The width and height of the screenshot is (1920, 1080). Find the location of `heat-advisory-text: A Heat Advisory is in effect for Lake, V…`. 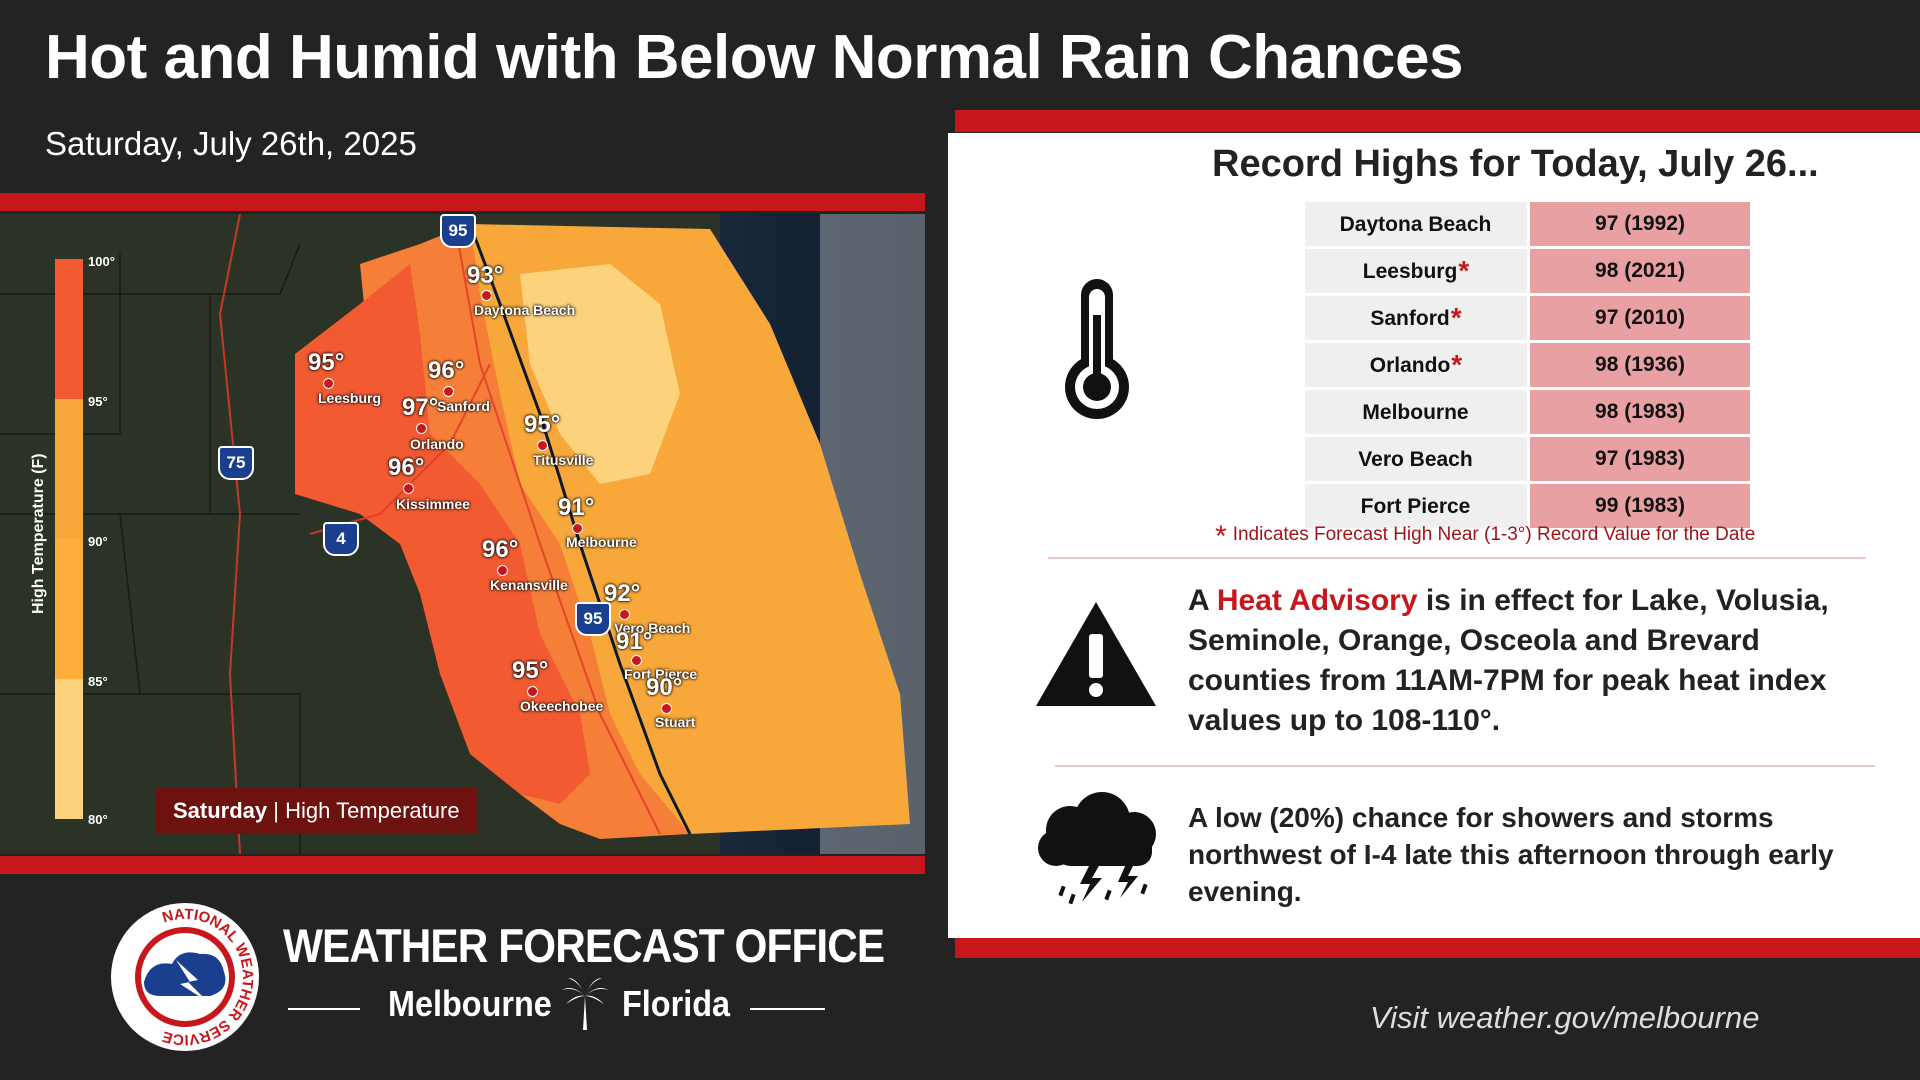

heat-advisory-text: A Heat Advisory is in effect for Lake, V… is located at coordinates (1533, 661).